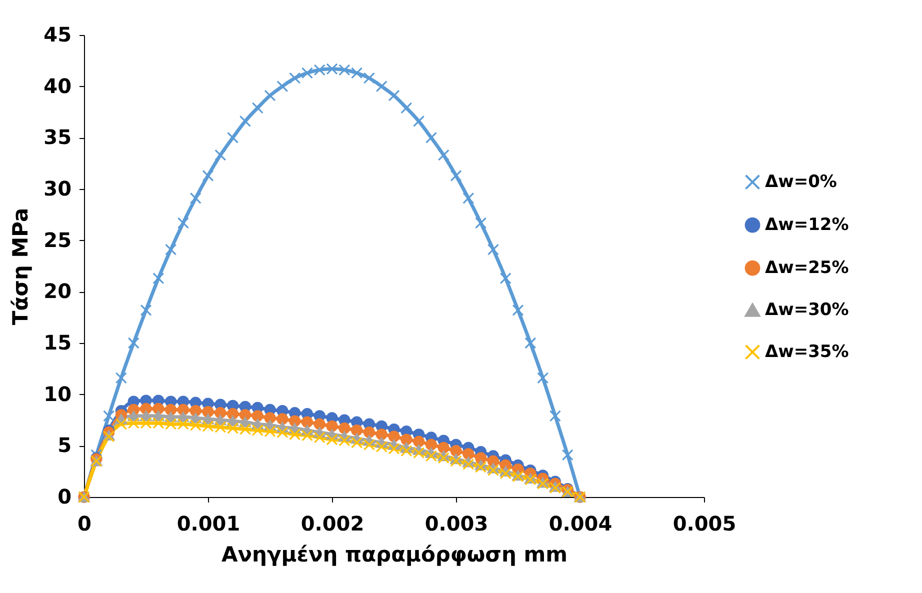 The height and width of the screenshot is (593, 922). Describe the element at coordinates (58, 240) in the screenshot. I see `y-tick-label: 25` at that location.